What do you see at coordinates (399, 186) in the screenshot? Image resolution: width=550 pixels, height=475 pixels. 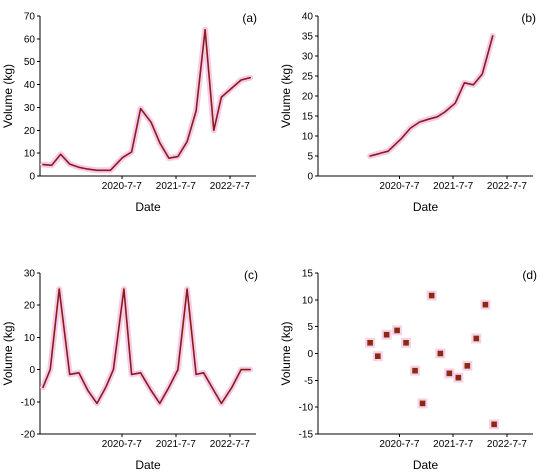 I see `x-tick-label-b: 2020-7-7` at bounding box center [399, 186].